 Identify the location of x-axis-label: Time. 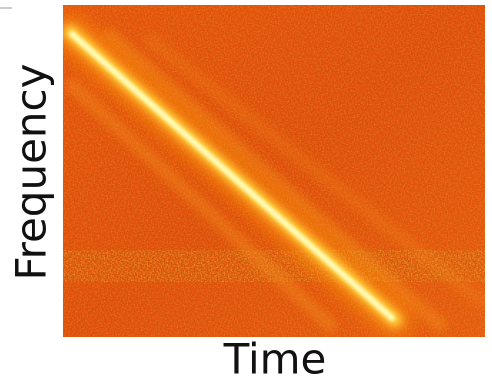
(275, 359).